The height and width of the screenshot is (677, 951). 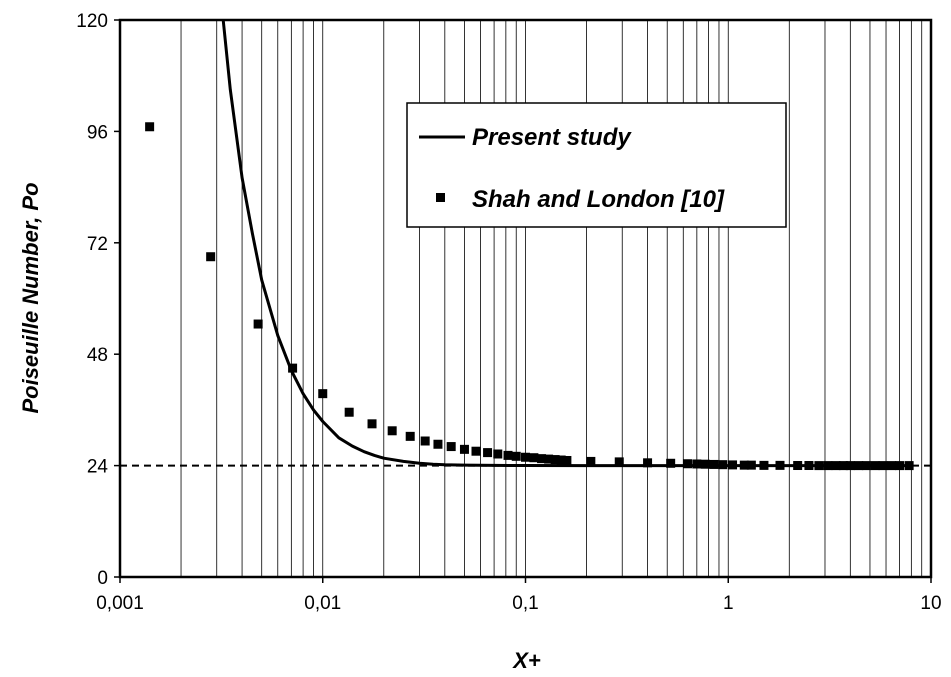 I want to click on legend: Present study Shah and London [10], so click(x=596, y=165).